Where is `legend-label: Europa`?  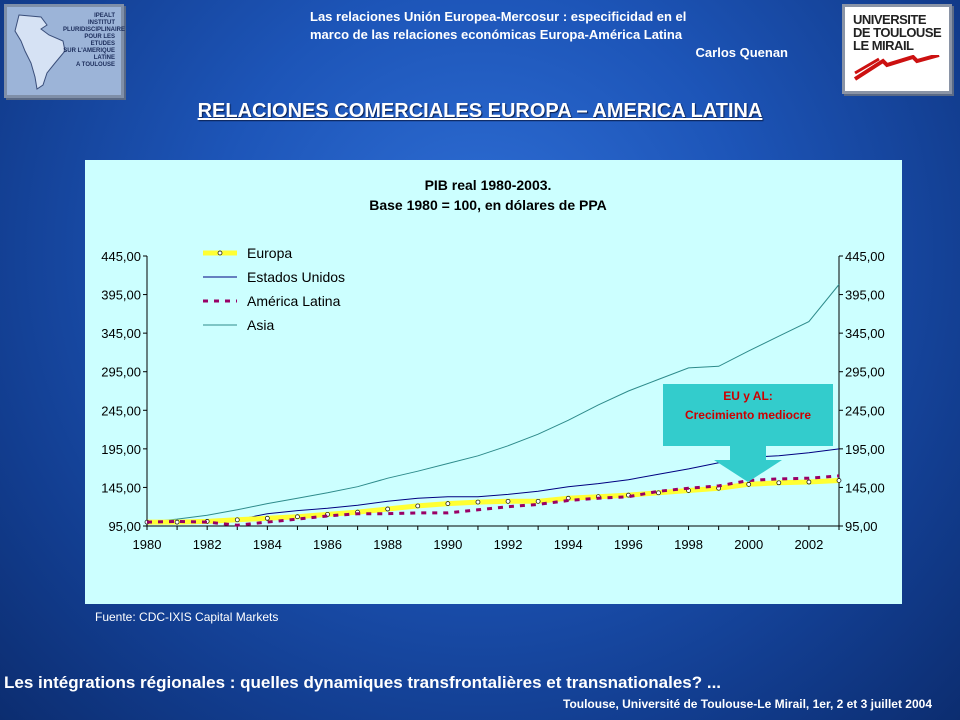
legend-label: Europa is located at coordinates (269, 253).